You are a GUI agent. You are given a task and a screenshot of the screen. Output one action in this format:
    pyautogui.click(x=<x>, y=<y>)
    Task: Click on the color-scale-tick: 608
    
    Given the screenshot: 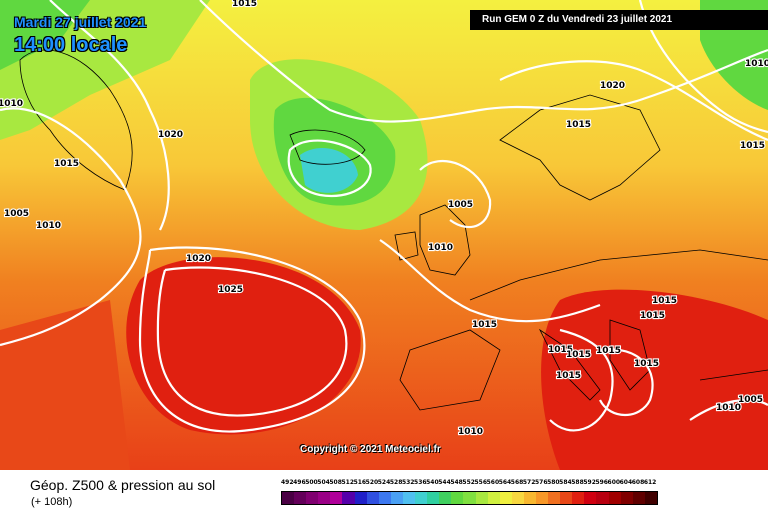 What is the action you would take?
    pyautogui.click(x=638, y=482)
    